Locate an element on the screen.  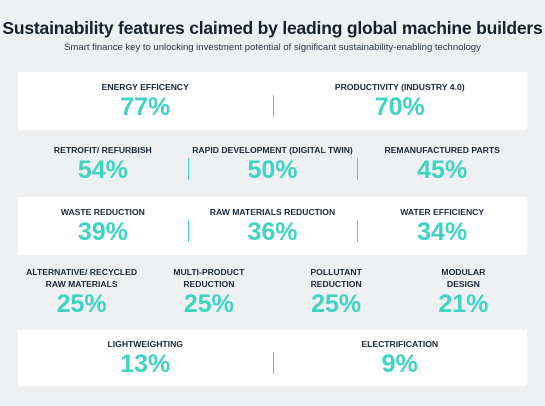
feature: POLLUTANT REDUCTION 25% is located at coordinates (336, 292).